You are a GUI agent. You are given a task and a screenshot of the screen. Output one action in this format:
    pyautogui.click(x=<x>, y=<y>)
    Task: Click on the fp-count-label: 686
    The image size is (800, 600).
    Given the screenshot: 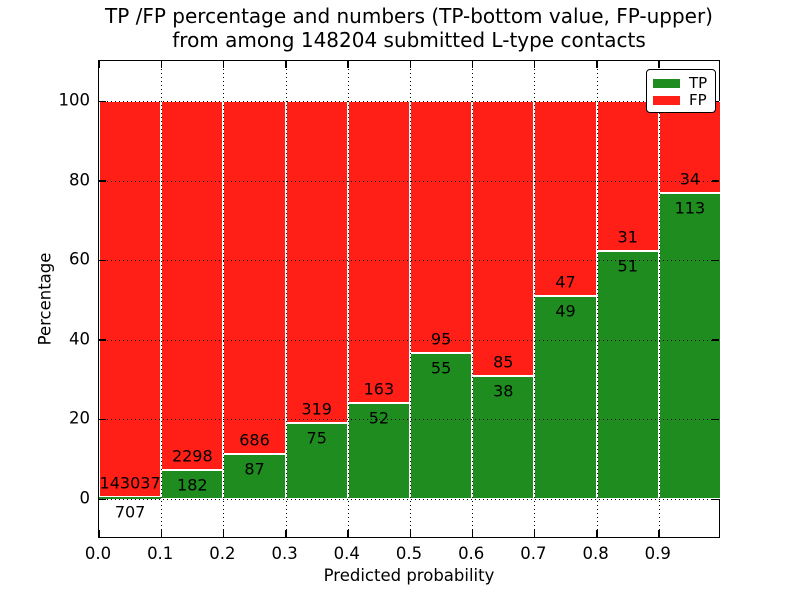 What is the action you would take?
    pyautogui.click(x=254, y=440)
    